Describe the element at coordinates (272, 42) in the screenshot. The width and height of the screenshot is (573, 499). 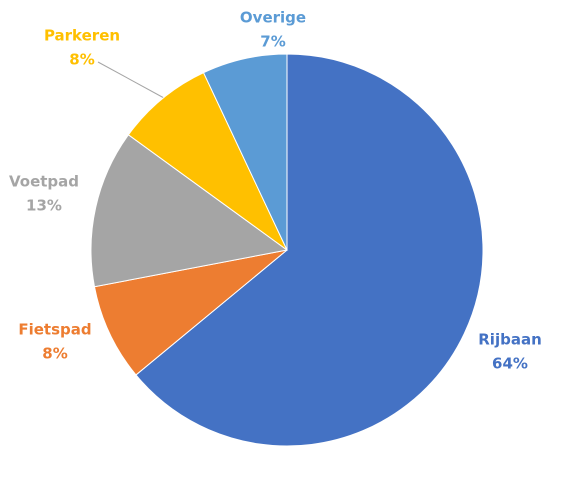
I see `slice-value-label: 7%` at that location.